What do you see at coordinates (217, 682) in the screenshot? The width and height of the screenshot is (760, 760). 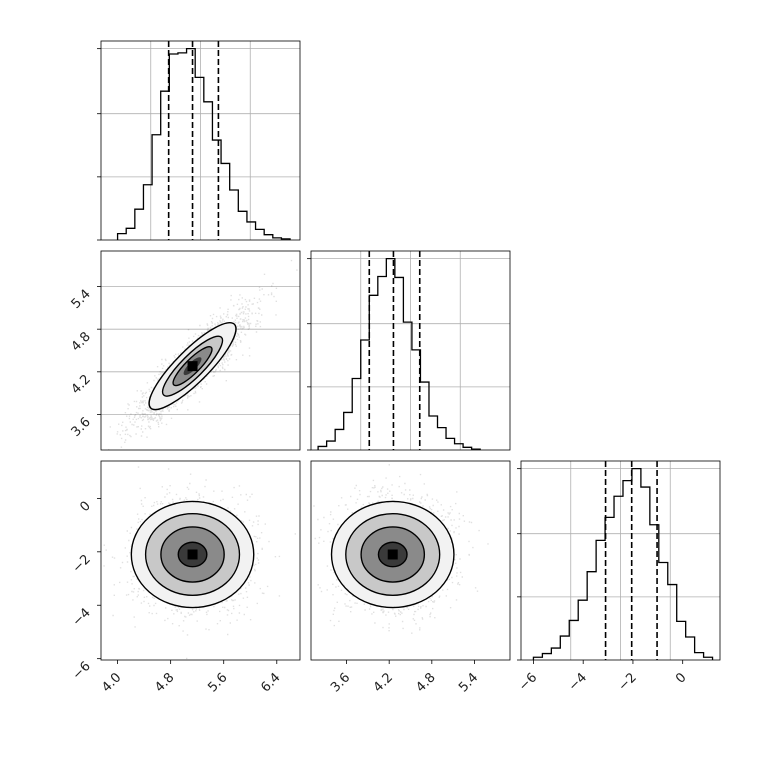 I see `x-tick-label: 5.6` at bounding box center [217, 682].